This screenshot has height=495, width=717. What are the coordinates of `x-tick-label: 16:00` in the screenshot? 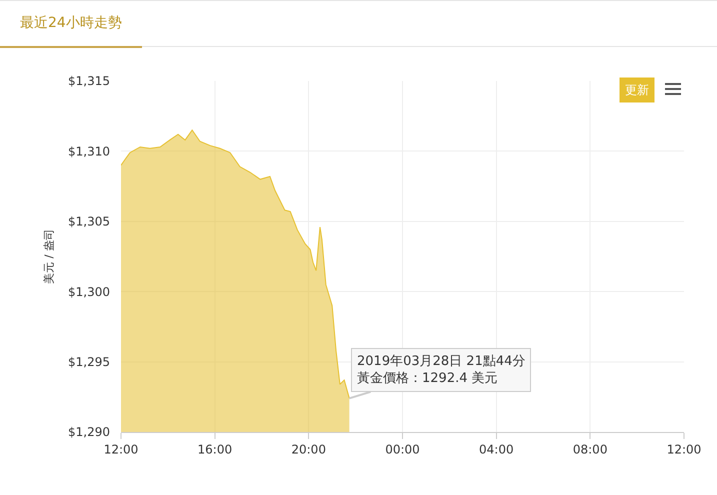 It's located at (215, 449).